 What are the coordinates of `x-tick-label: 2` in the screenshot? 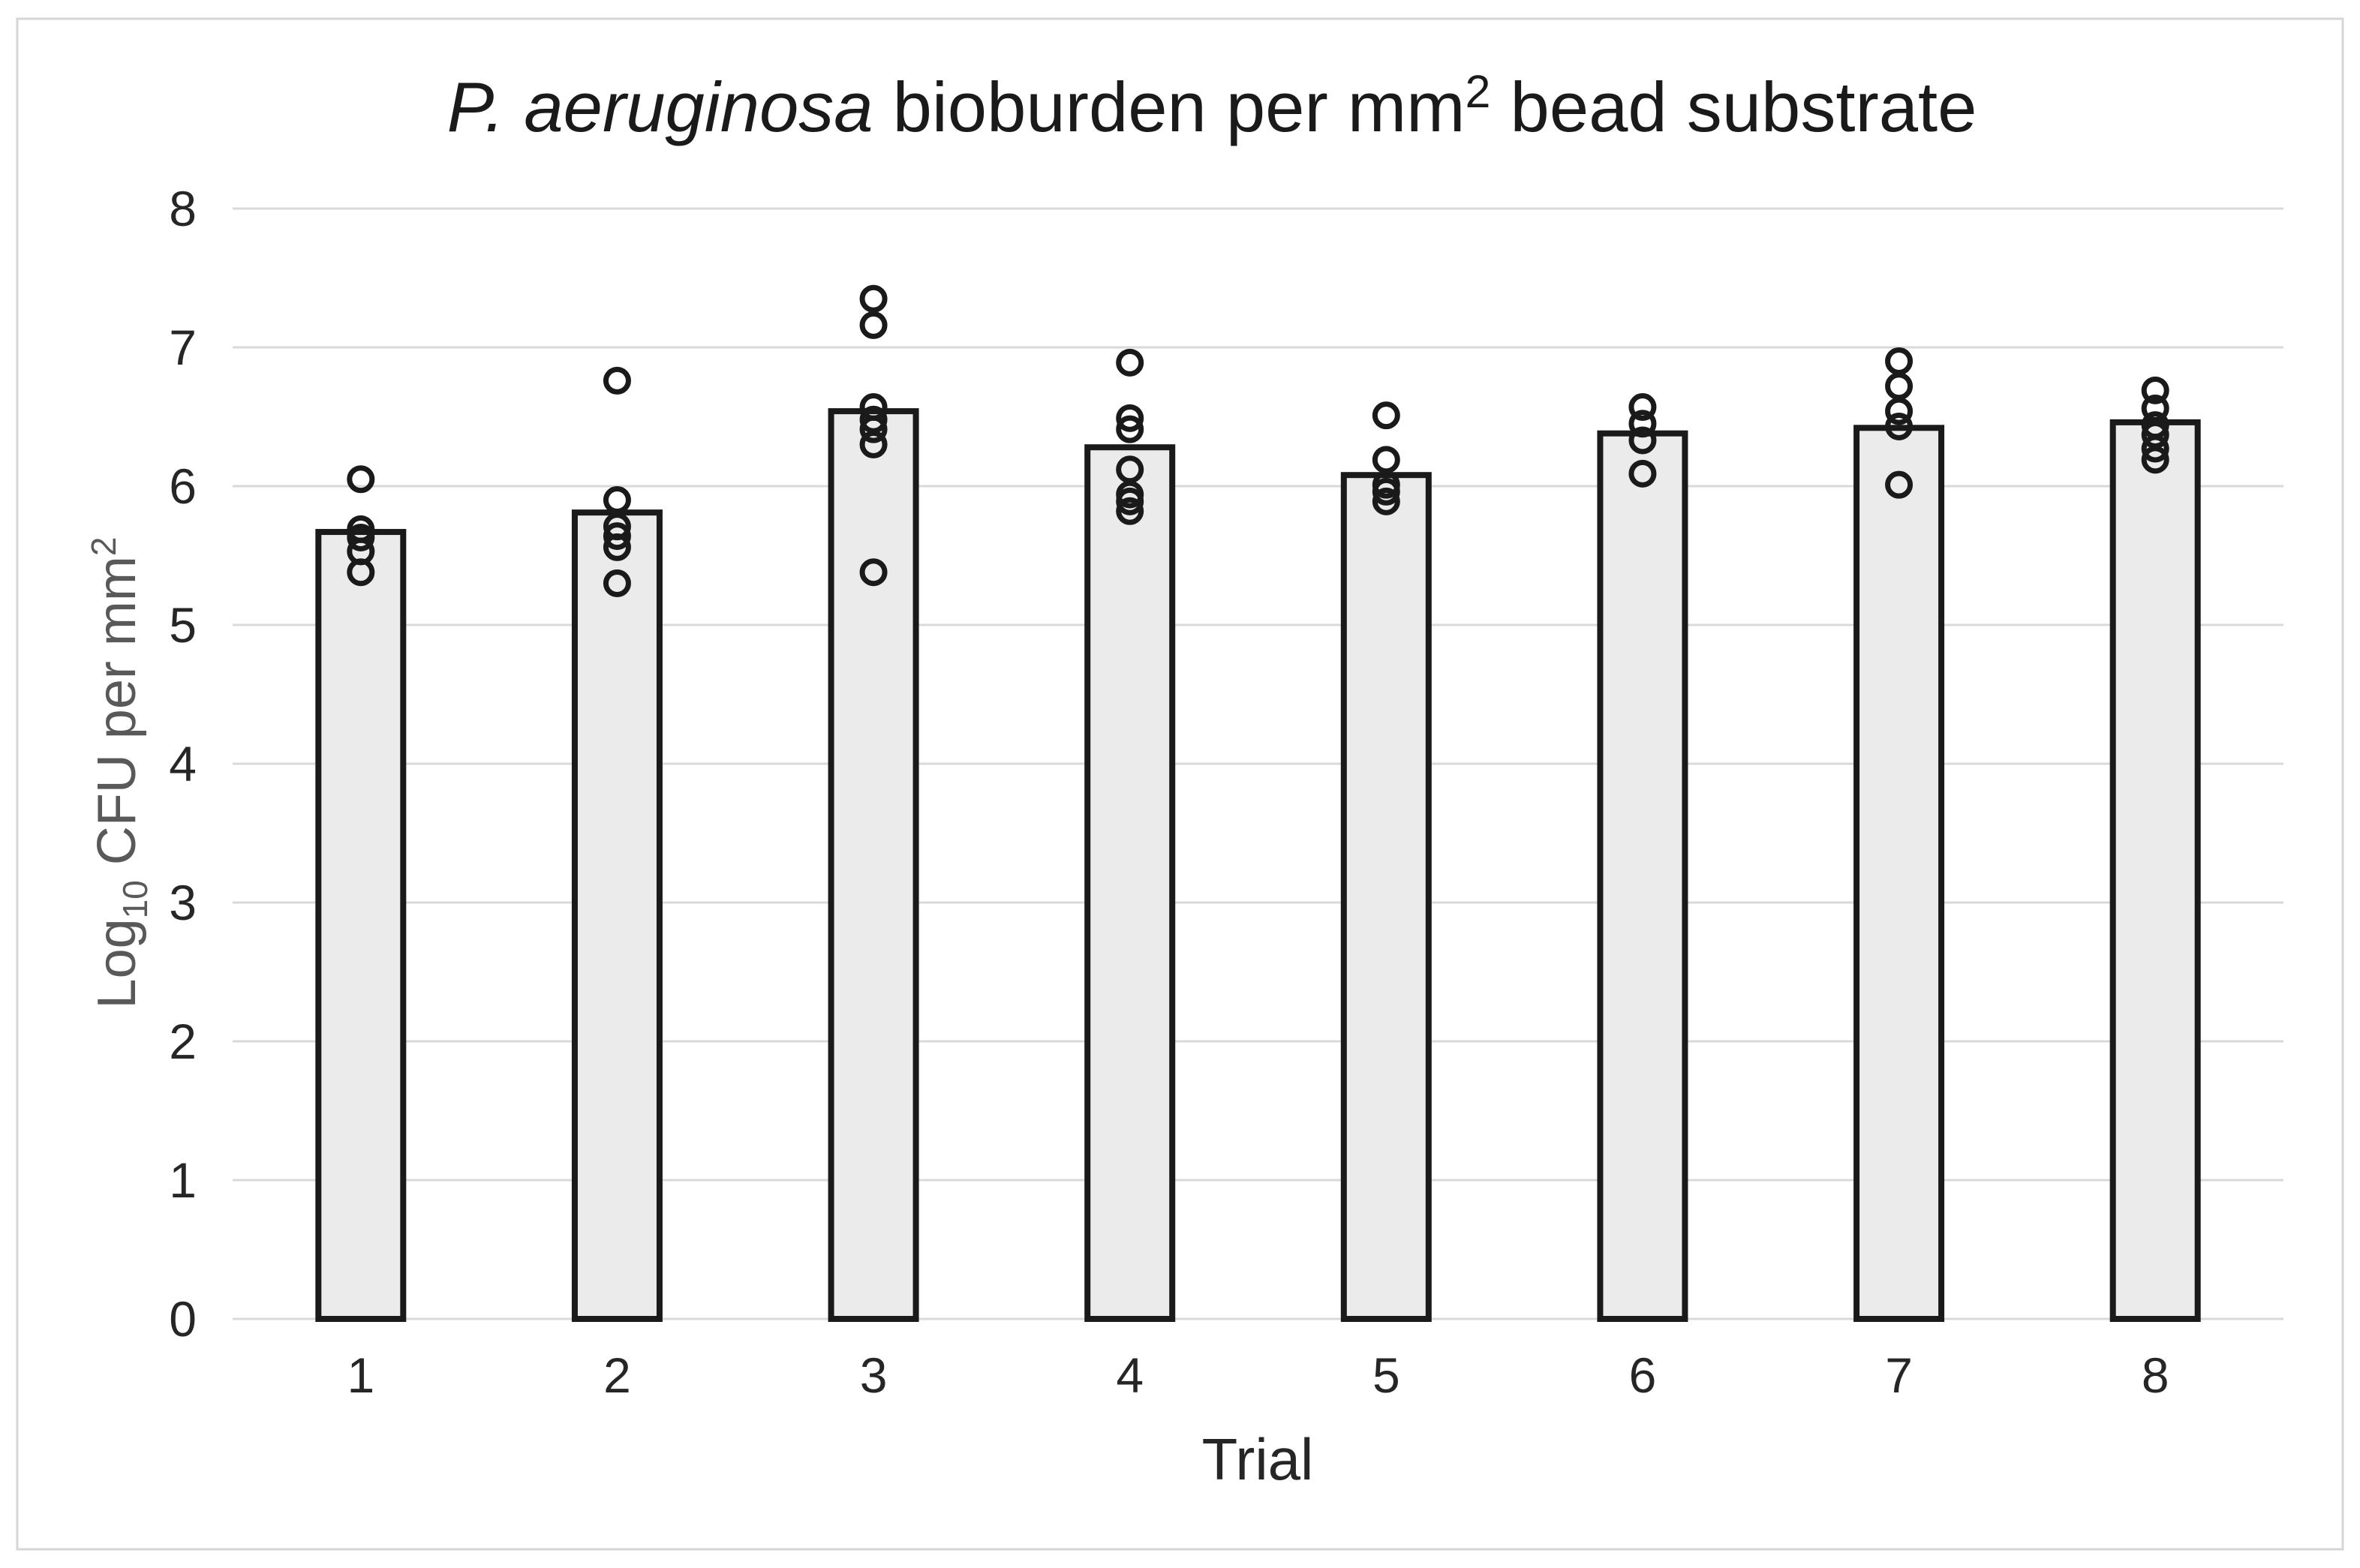 It's located at (617, 1375).